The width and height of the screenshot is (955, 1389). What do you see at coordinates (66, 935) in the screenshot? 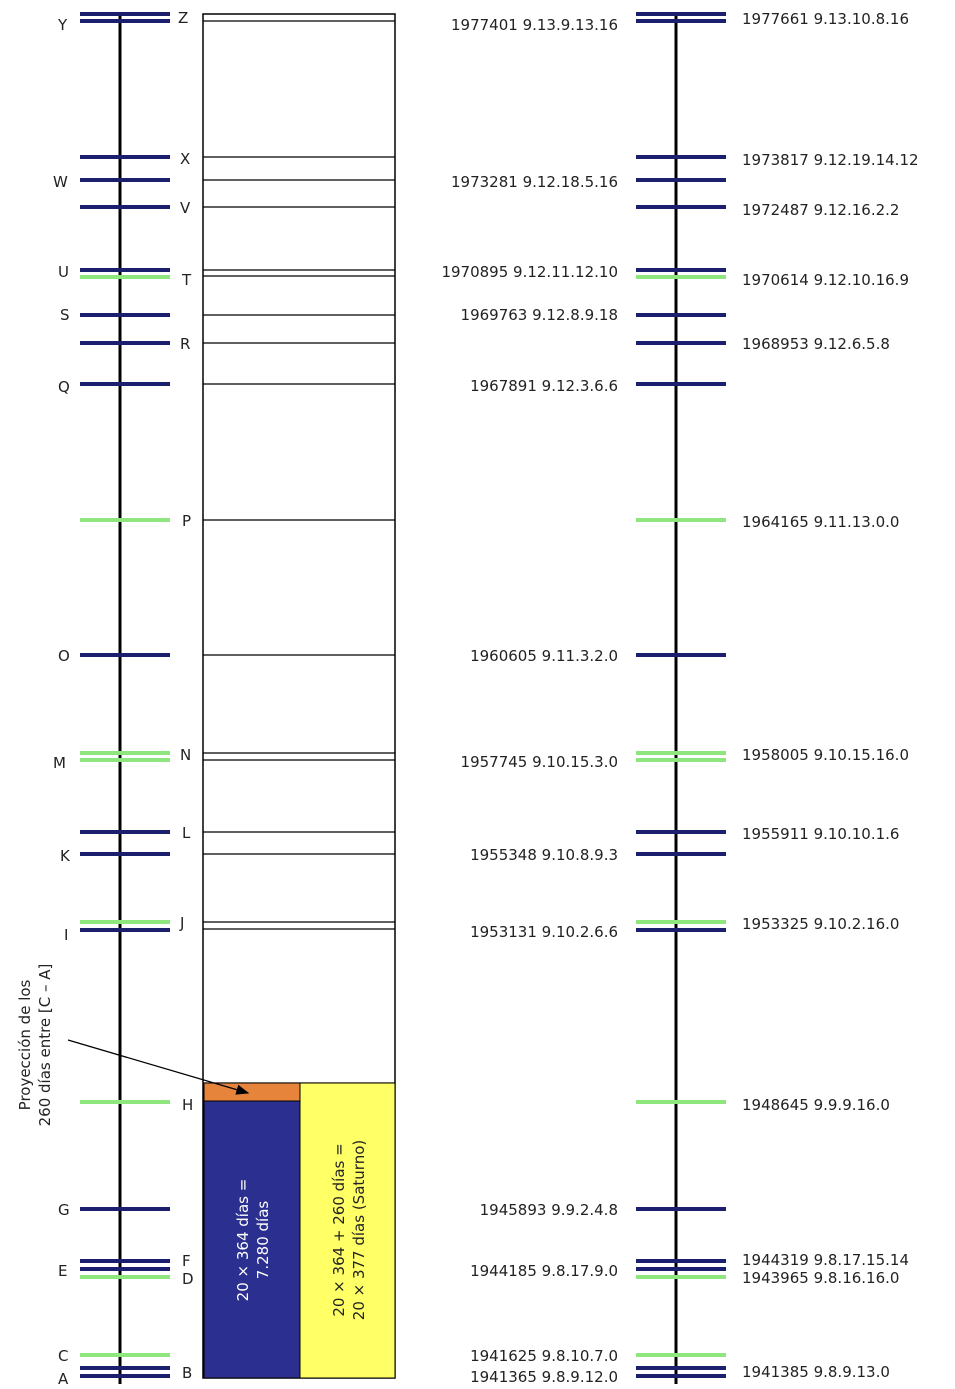
I see `label-i: I` at bounding box center [66, 935].